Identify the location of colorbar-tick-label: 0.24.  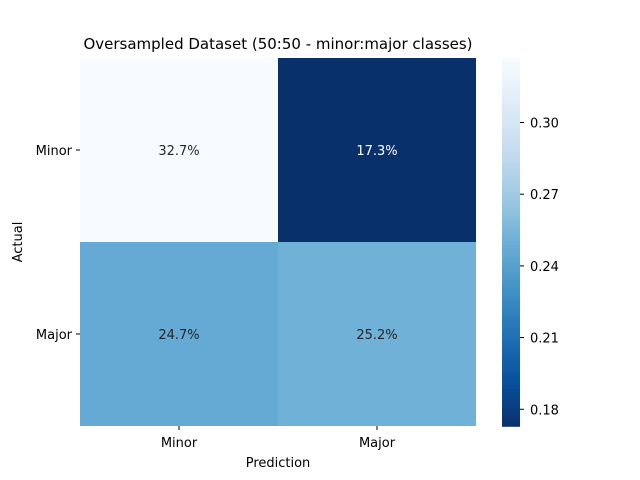
(544, 267).